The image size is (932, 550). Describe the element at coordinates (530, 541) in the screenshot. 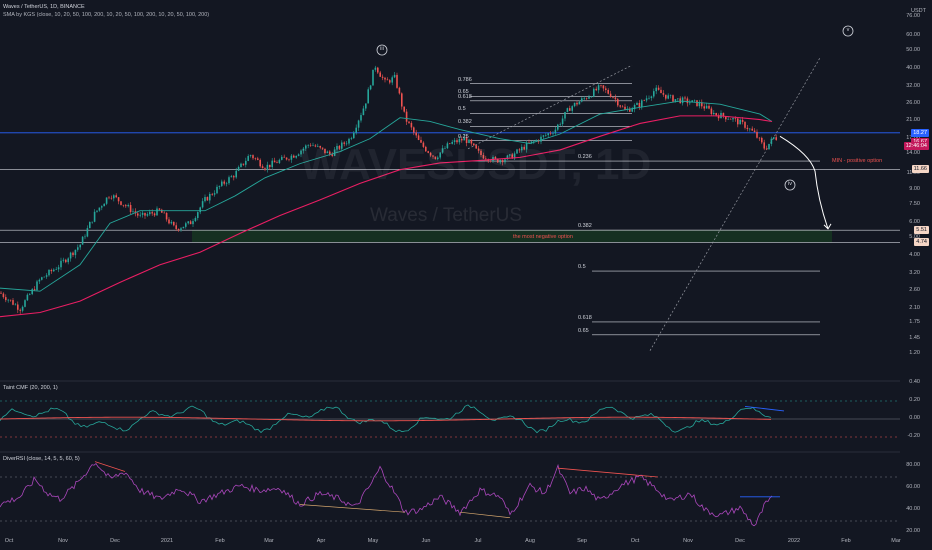

I see `time-axis-tick: Aug` at that location.